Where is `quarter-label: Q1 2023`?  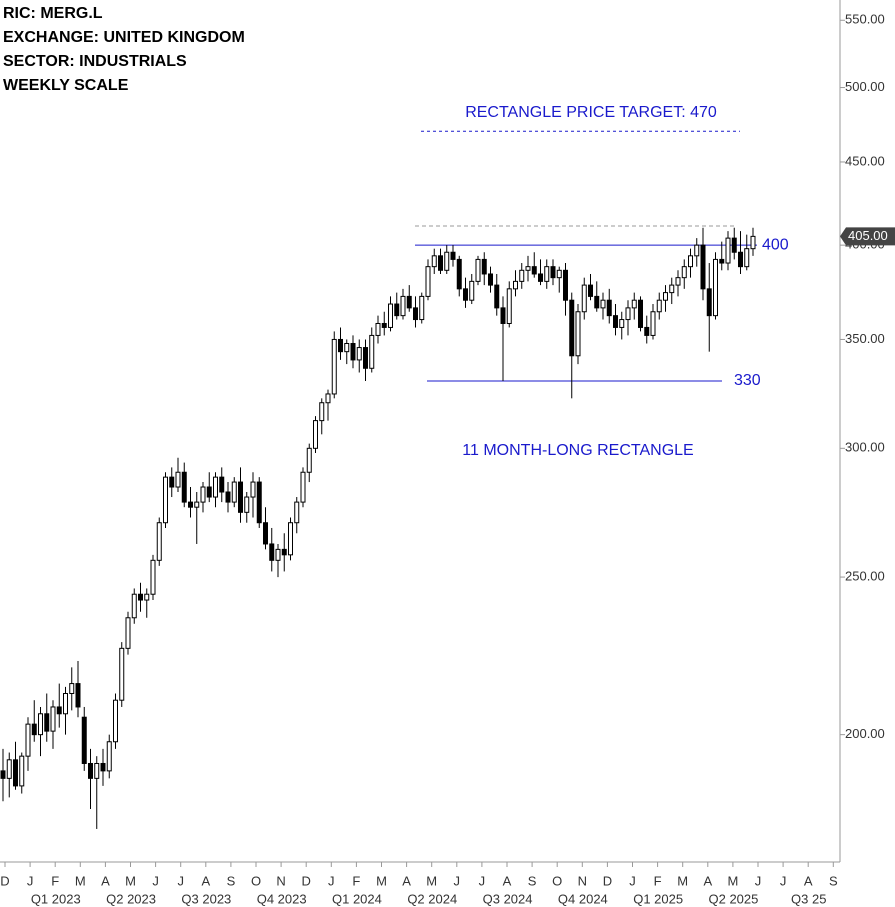 quarter-label: Q1 2023 is located at coordinates (56, 898).